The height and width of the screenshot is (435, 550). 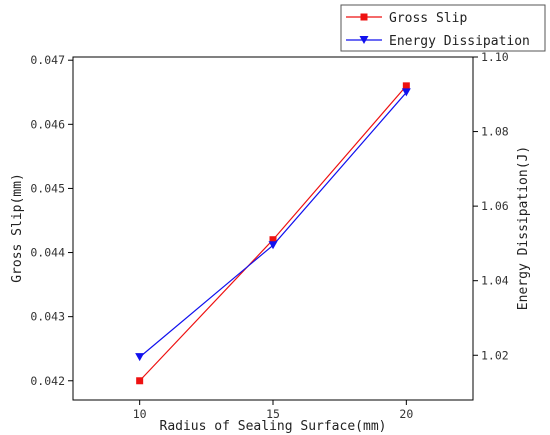 I want to click on left-y-tick-label-0-047: 0.047, so click(x=47, y=60).